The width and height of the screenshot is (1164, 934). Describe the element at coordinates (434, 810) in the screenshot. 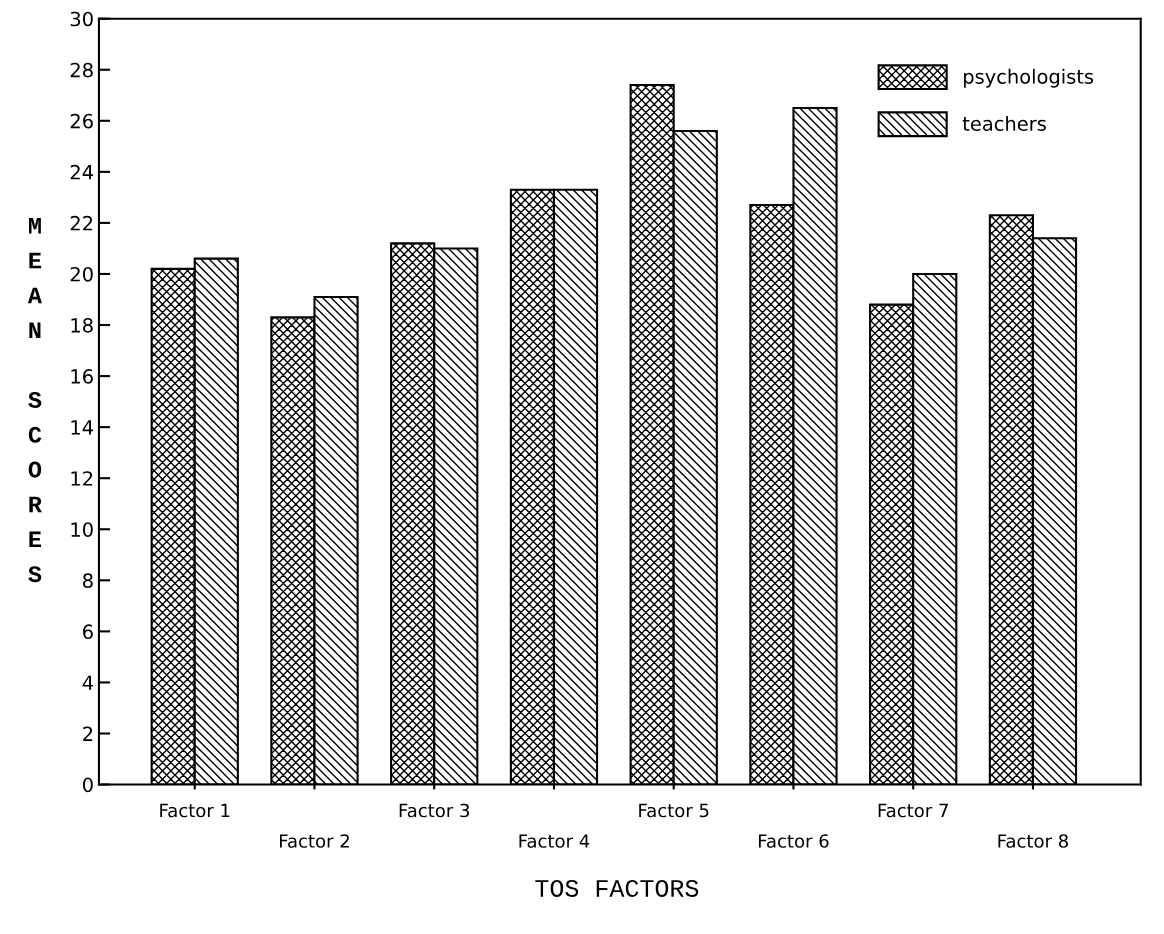

I see `x-tick-label: Factor 3` at that location.